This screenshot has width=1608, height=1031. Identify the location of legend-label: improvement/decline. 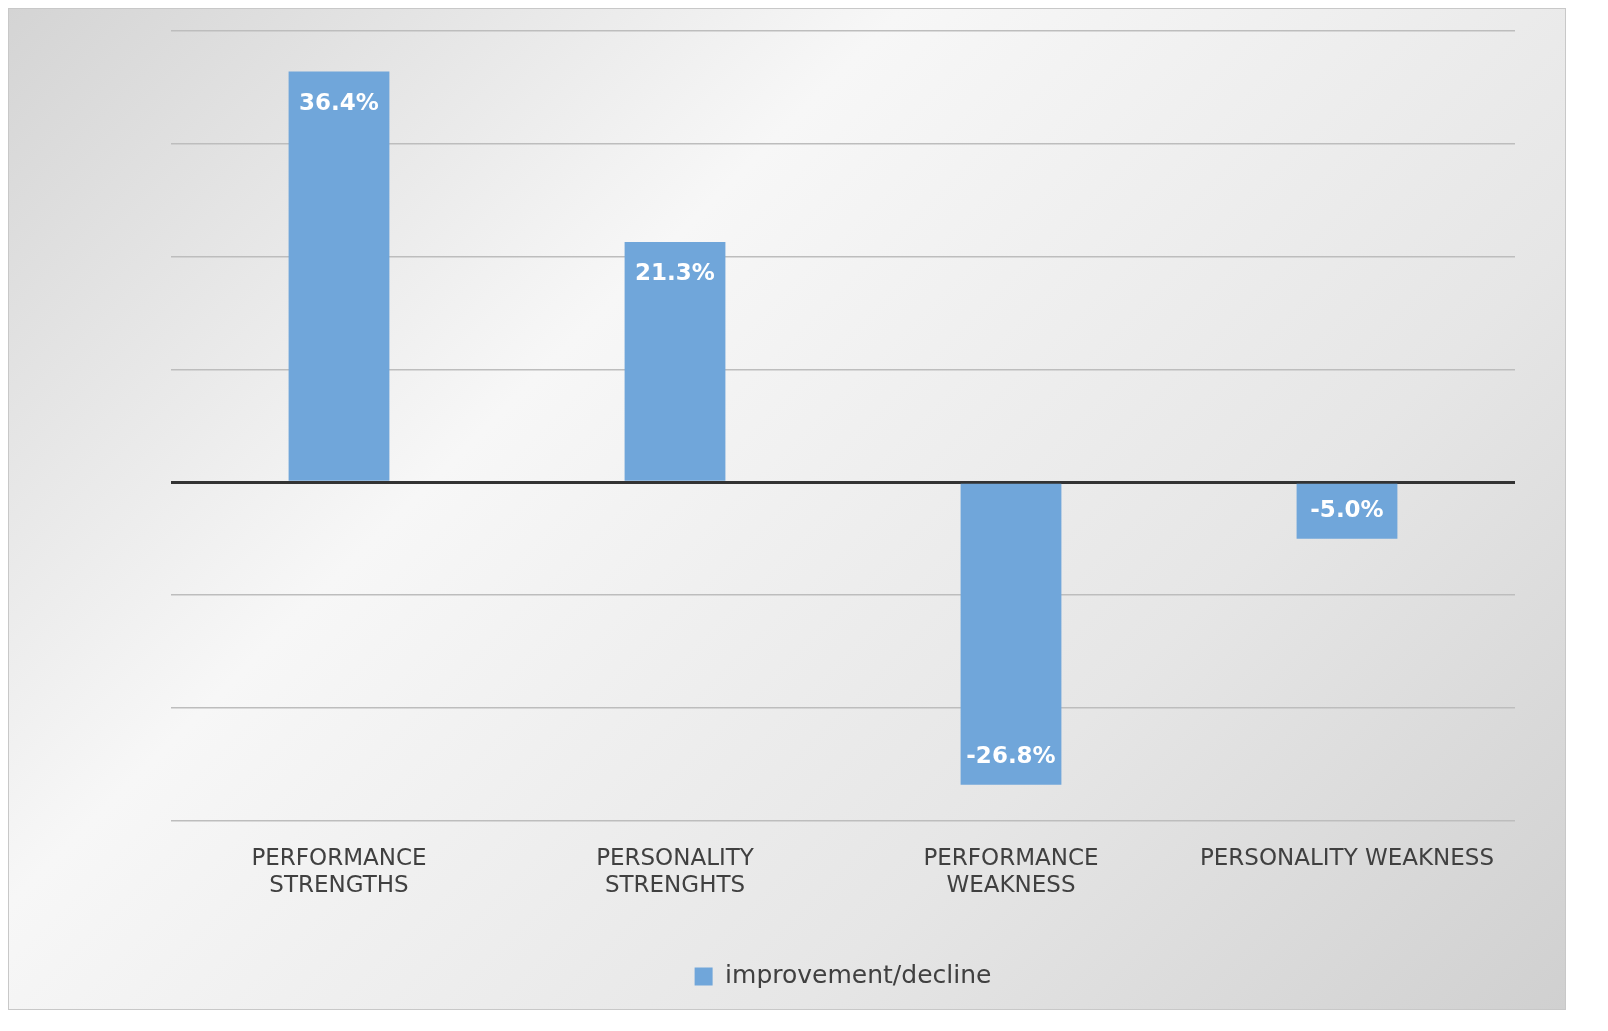
(858, 974).